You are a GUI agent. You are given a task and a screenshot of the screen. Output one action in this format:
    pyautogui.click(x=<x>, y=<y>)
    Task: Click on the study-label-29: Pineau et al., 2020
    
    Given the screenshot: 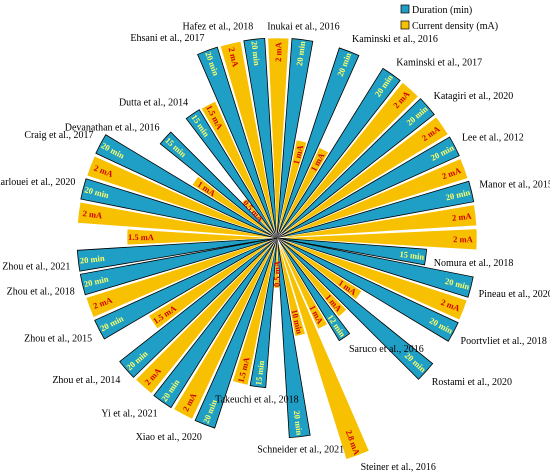 What is the action you would take?
    pyautogui.click(x=514, y=294)
    